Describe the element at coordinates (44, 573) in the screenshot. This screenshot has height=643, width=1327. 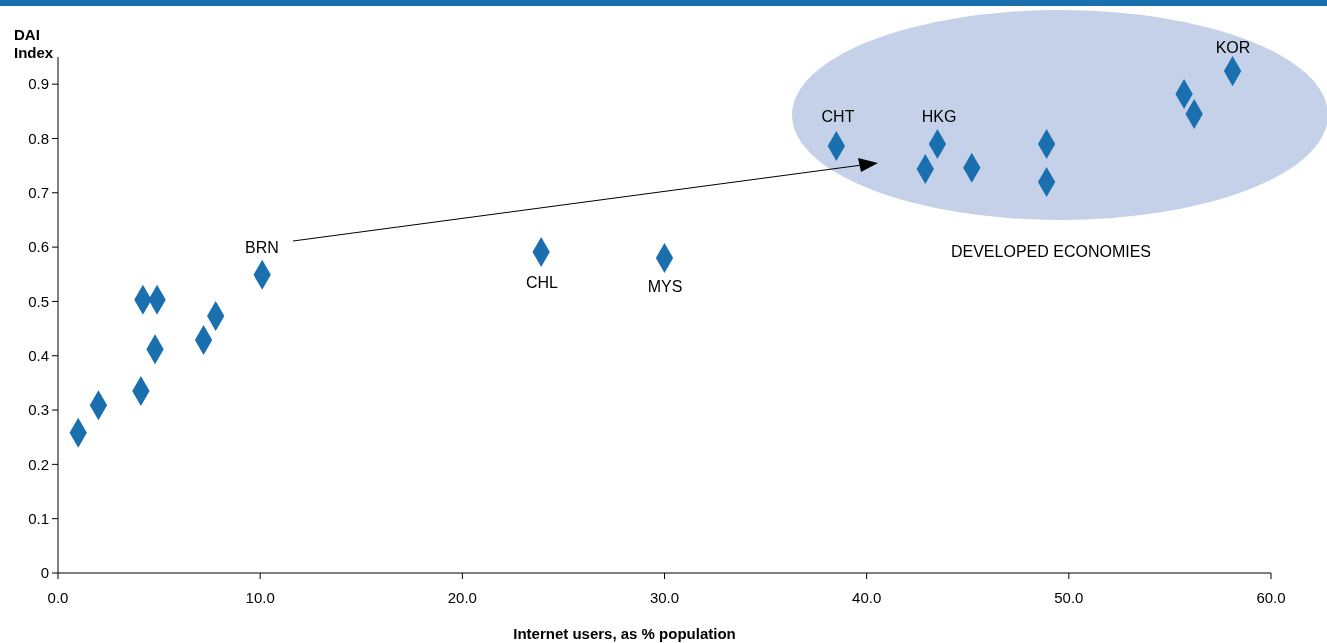
I see `y-tick-label: 0` at that location.